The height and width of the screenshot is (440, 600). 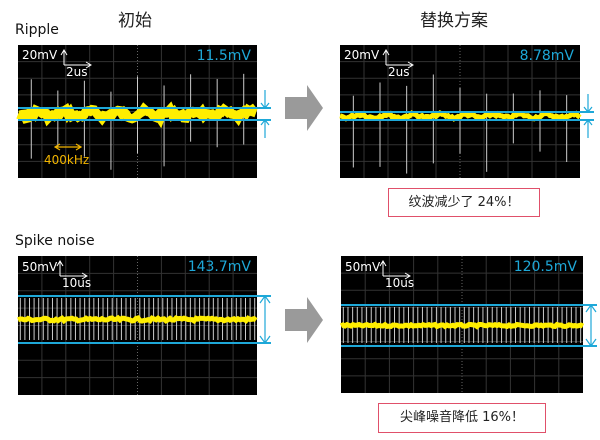 What do you see at coordinates (454, 21) in the screenshot?
I see `column-title-after: 替换方案` at bounding box center [454, 21].